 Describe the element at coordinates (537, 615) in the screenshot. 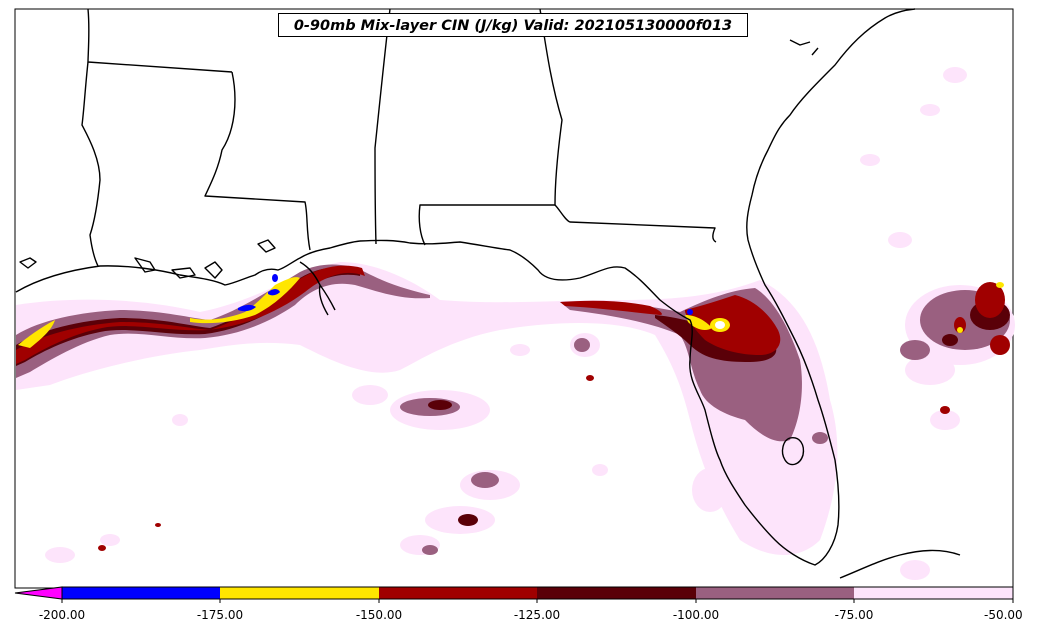

I see `colorbar-tick-label: -125.00` at that location.